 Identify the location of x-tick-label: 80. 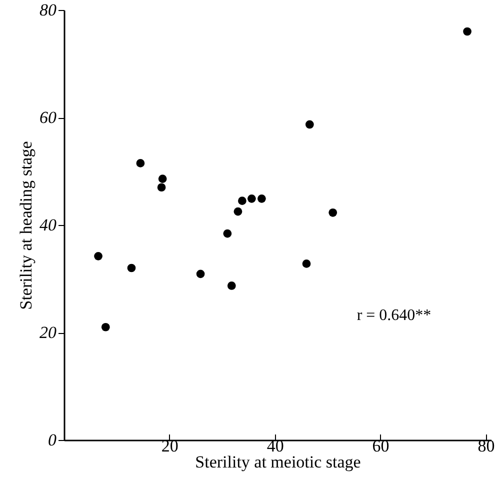
(486, 446).